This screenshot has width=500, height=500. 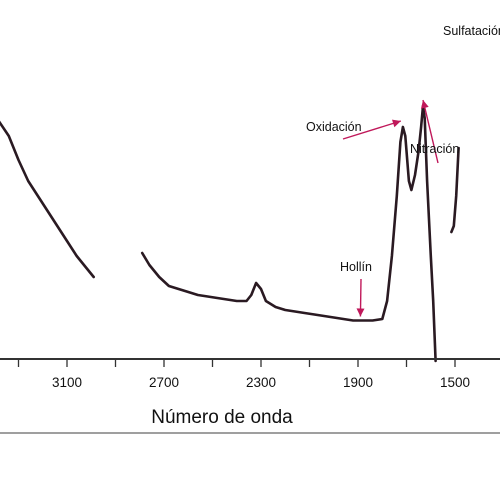 I want to click on x-tick-label: 1500, so click(x=455, y=382).